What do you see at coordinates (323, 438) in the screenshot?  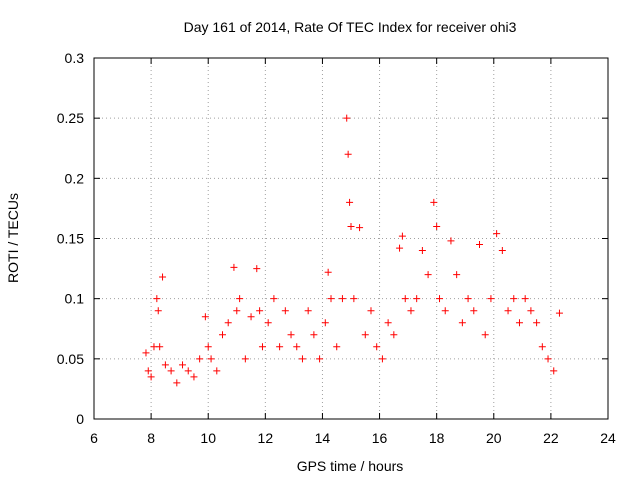 I see `x-tick-label: 14` at bounding box center [323, 438].